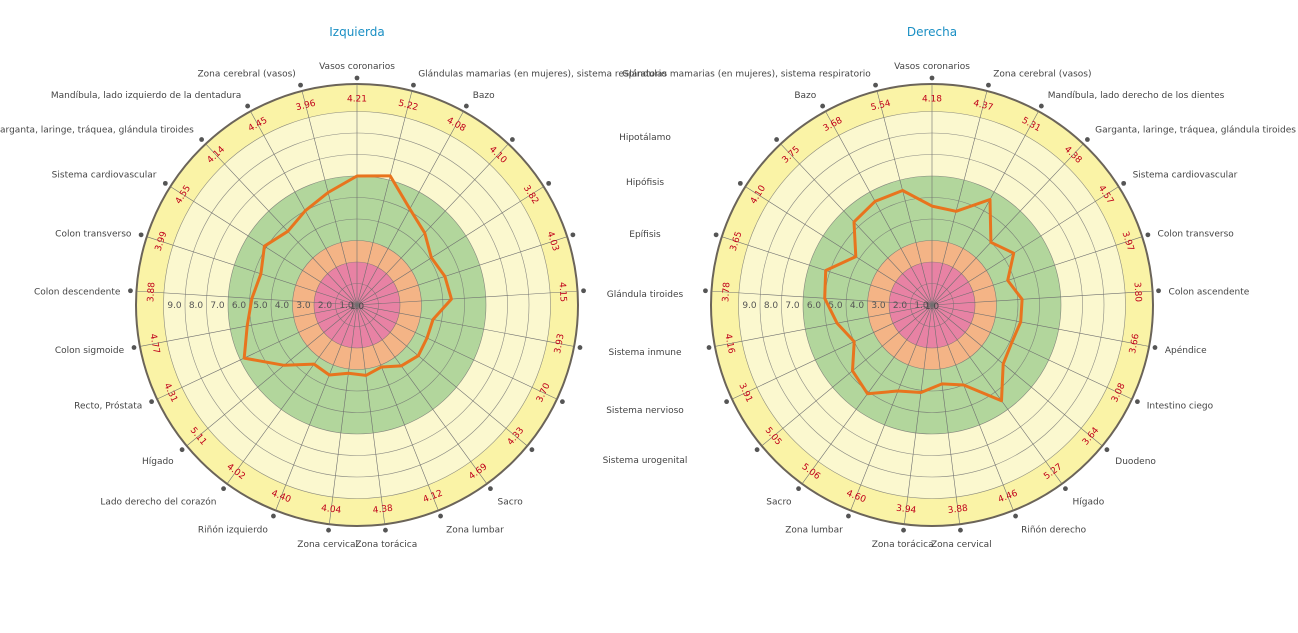 Image resolution: width=1298 pixels, height=633 pixels. What do you see at coordinates (356, 32) in the screenshot?
I see `chart-title: Izquierda` at bounding box center [356, 32].